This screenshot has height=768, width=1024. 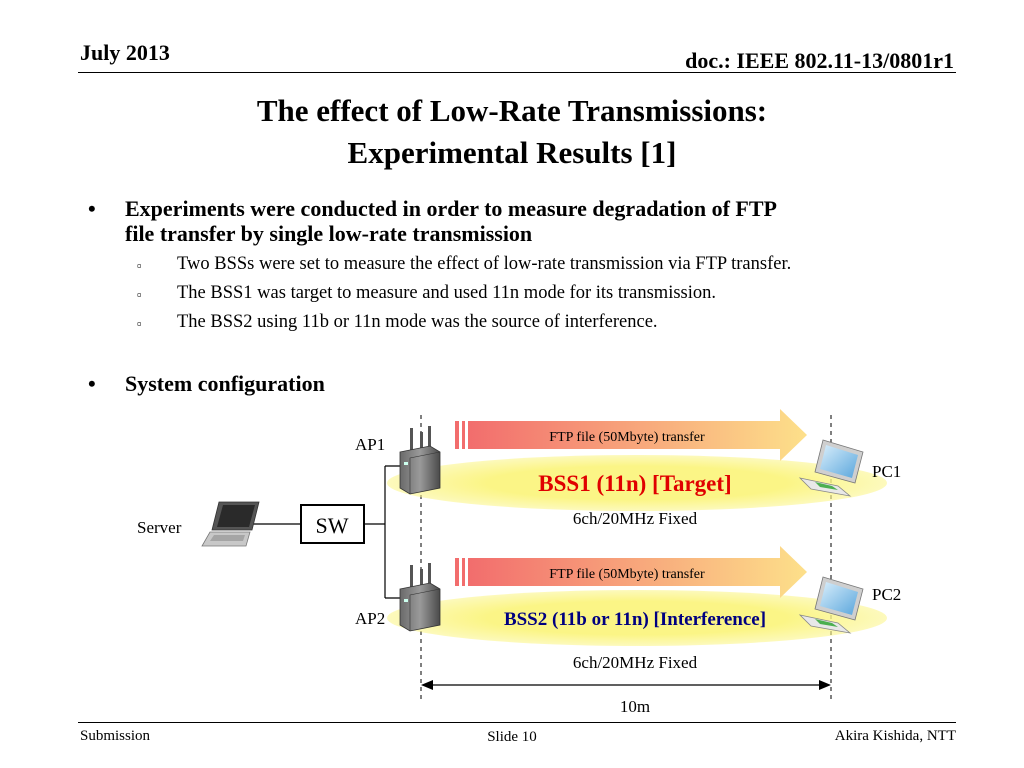 I want to click on bullet-2-text: System configuration, so click(x=225, y=383).